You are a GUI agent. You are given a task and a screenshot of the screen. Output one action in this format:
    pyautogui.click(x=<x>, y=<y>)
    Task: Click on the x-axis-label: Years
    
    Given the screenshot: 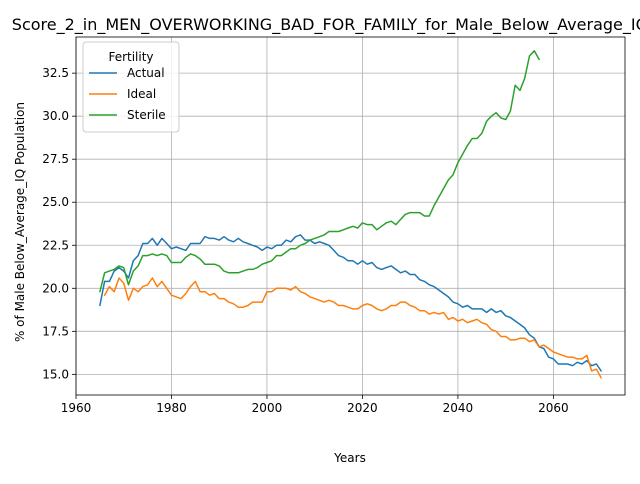 What is the action you would take?
    pyautogui.click(x=349, y=458)
    